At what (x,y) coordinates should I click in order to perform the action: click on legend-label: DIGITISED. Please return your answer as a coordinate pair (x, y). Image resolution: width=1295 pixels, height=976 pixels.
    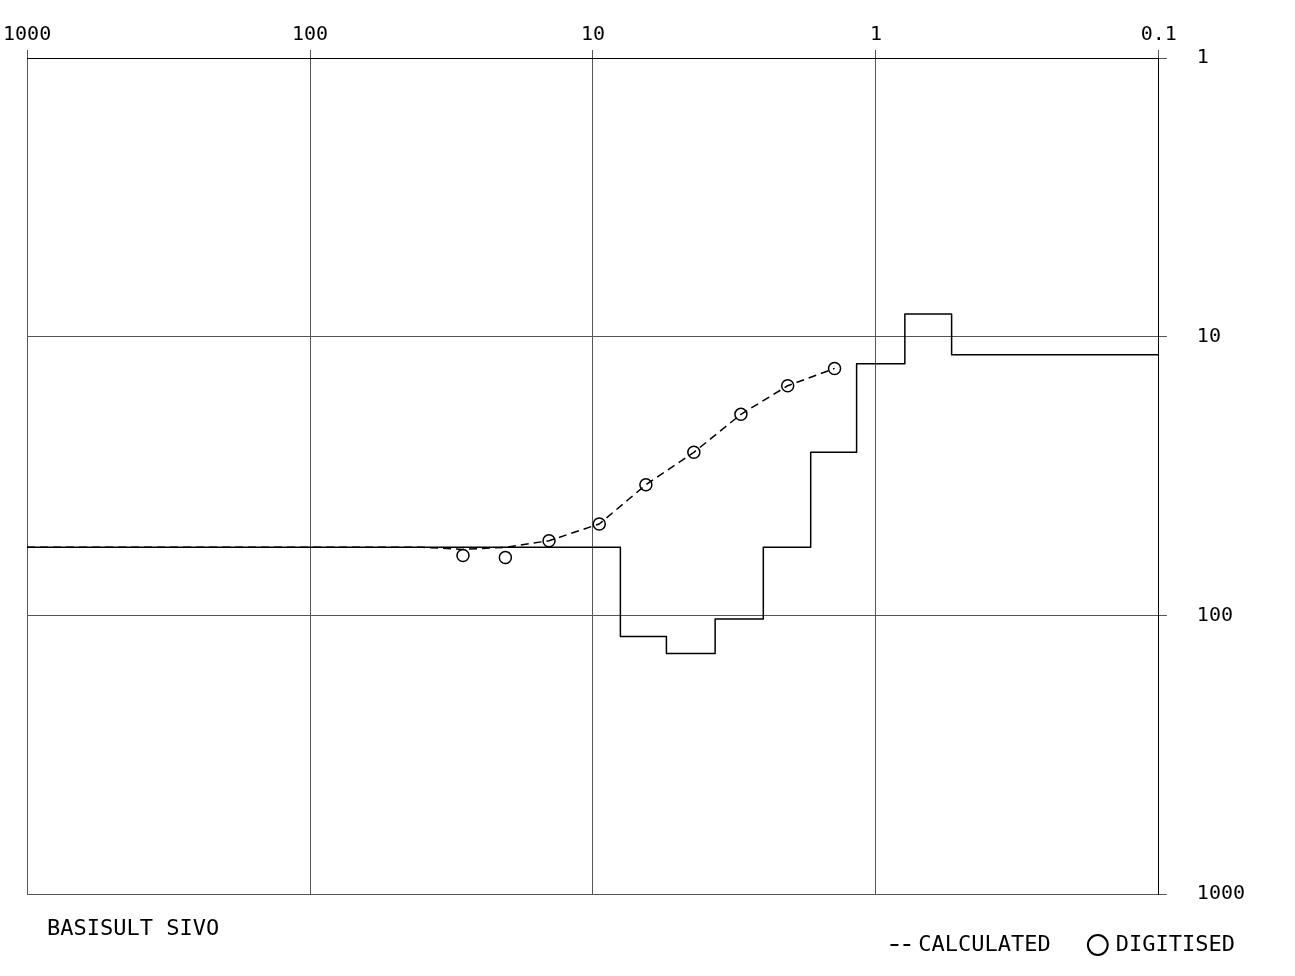
    Looking at the image, I should click on (1175, 943).